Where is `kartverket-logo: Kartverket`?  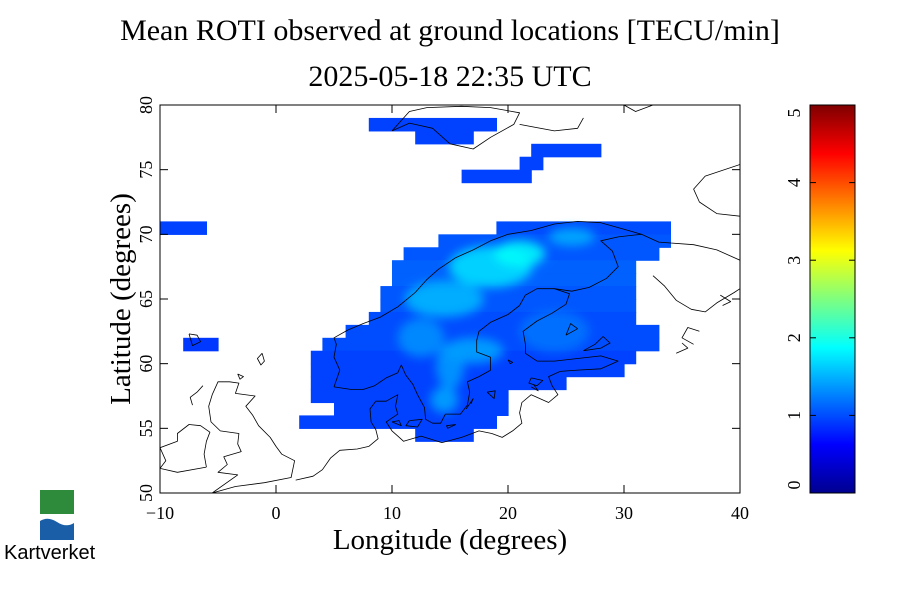 kartverket-logo: Kartverket is located at coordinates (50, 527).